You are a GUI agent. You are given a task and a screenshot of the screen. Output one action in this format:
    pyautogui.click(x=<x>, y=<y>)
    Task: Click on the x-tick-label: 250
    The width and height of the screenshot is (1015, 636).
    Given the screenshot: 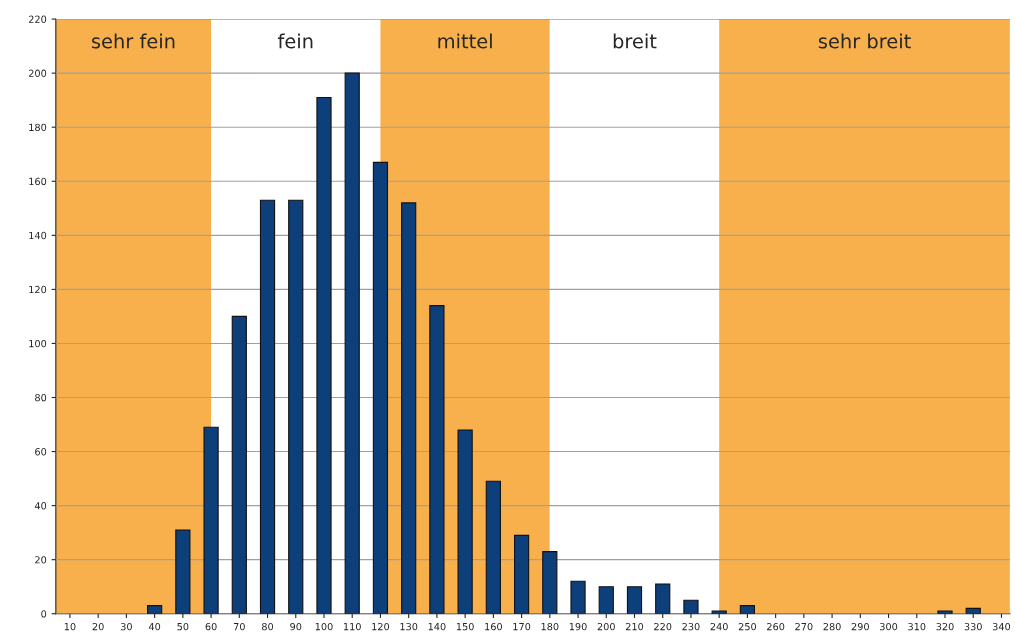 What is the action you would take?
    pyautogui.click(x=747, y=626)
    